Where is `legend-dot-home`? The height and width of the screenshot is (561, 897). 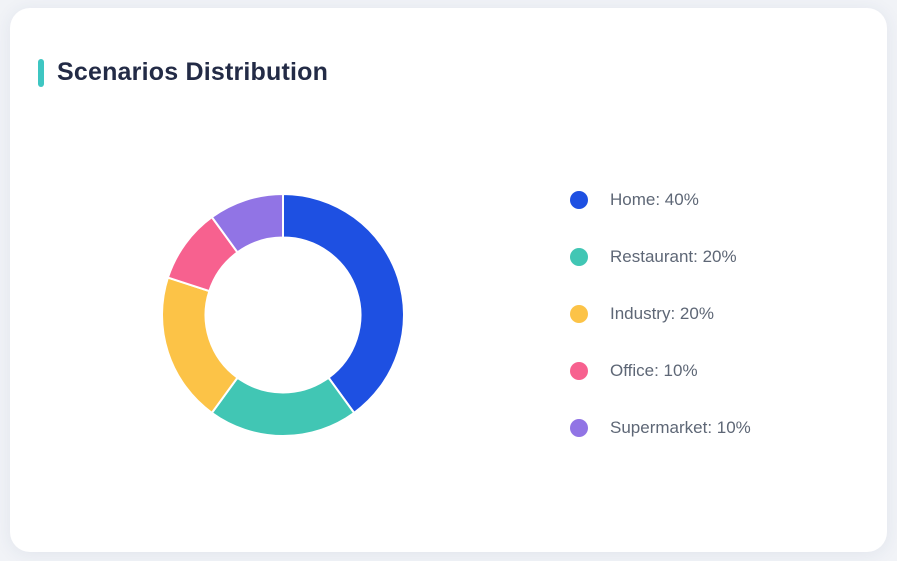 legend-dot-home is located at coordinates (579, 200).